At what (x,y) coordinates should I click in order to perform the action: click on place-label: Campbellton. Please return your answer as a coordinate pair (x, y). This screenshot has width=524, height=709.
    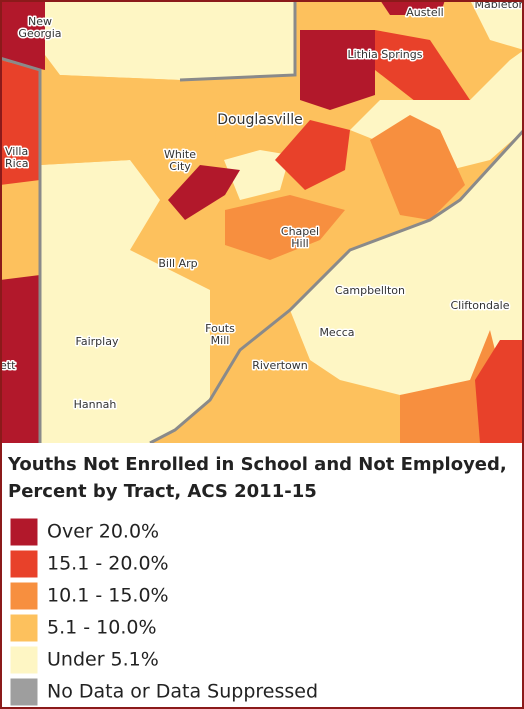
    Looking at the image, I should click on (370, 290).